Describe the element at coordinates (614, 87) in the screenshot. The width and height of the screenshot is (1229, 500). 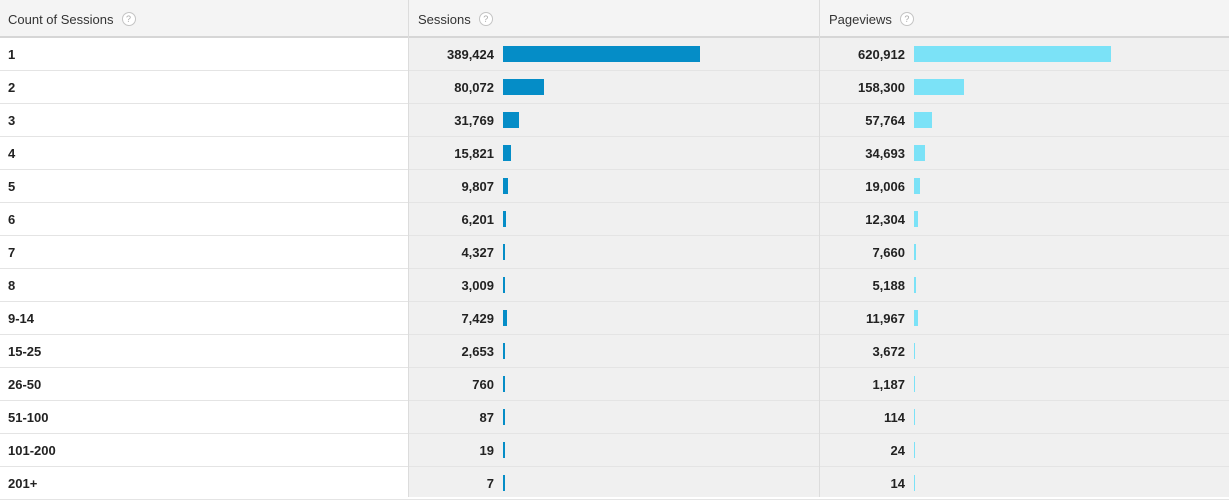
I see `table-row: 2 80,072 158,300` at that location.